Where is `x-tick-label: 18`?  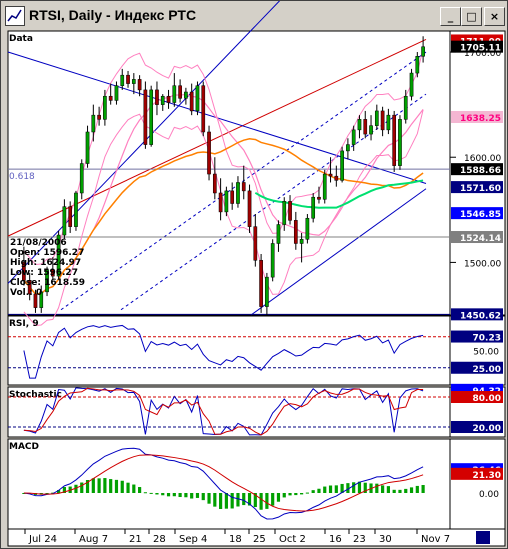 x-tick-label: 18 is located at coordinates (235, 539).